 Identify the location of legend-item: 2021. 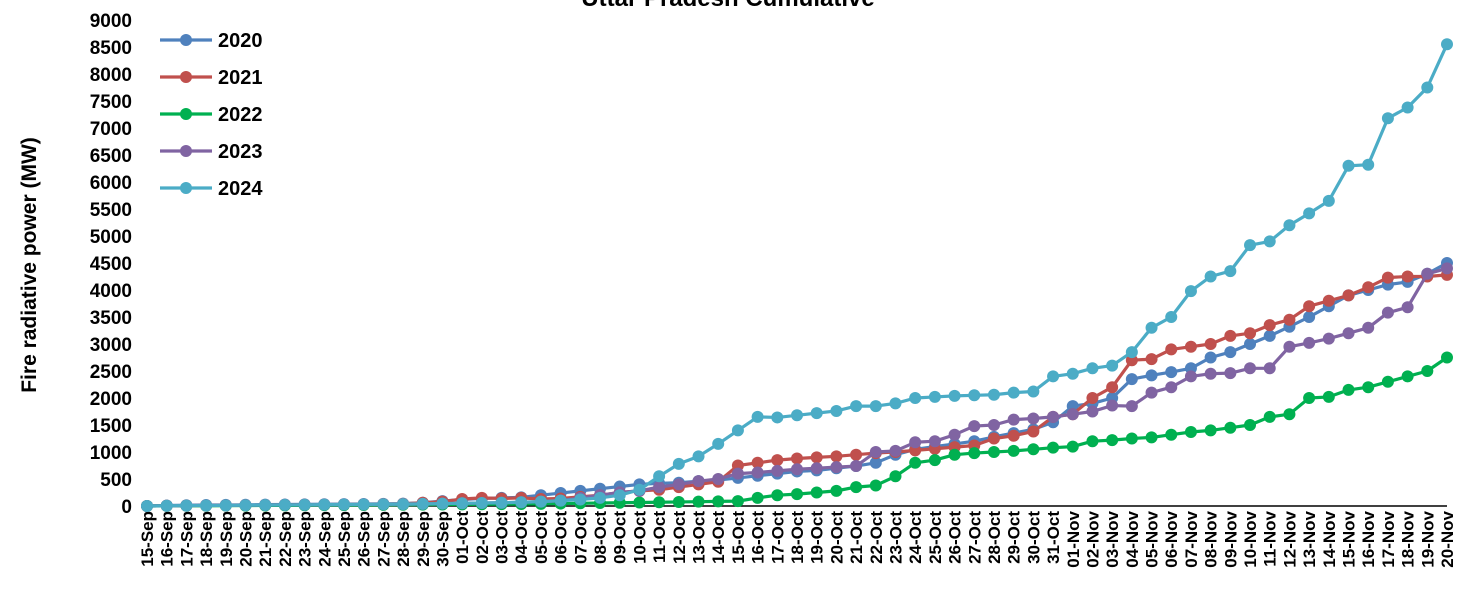
(211, 78).